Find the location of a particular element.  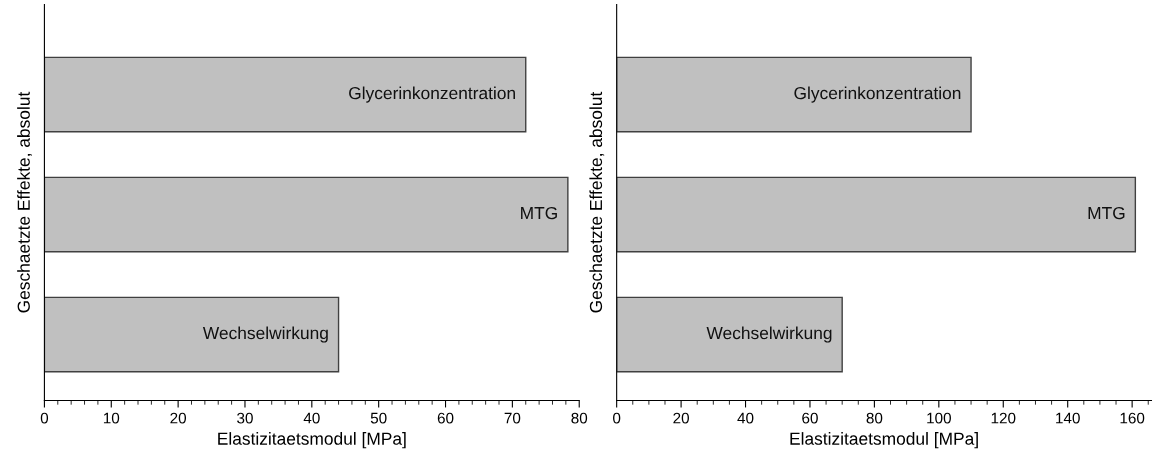

x-tick-label: 100 is located at coordinates (939, 418).